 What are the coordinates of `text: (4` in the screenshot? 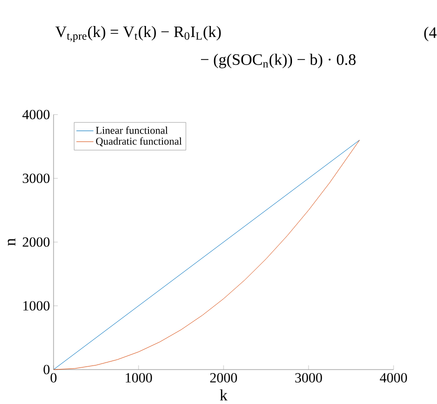 It's located at (430, 34).